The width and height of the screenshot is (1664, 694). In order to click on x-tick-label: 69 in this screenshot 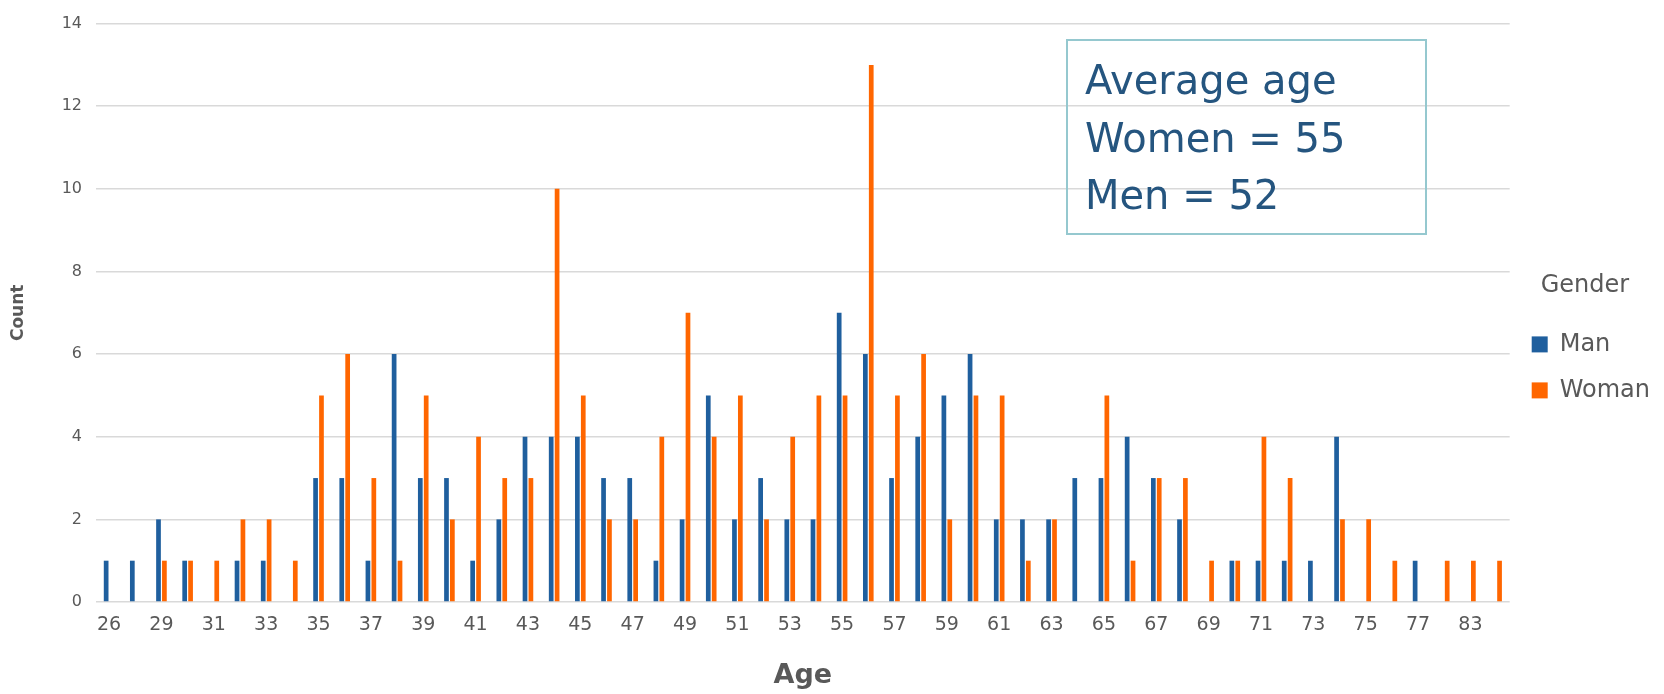, I will do `click(1208, 623)`.